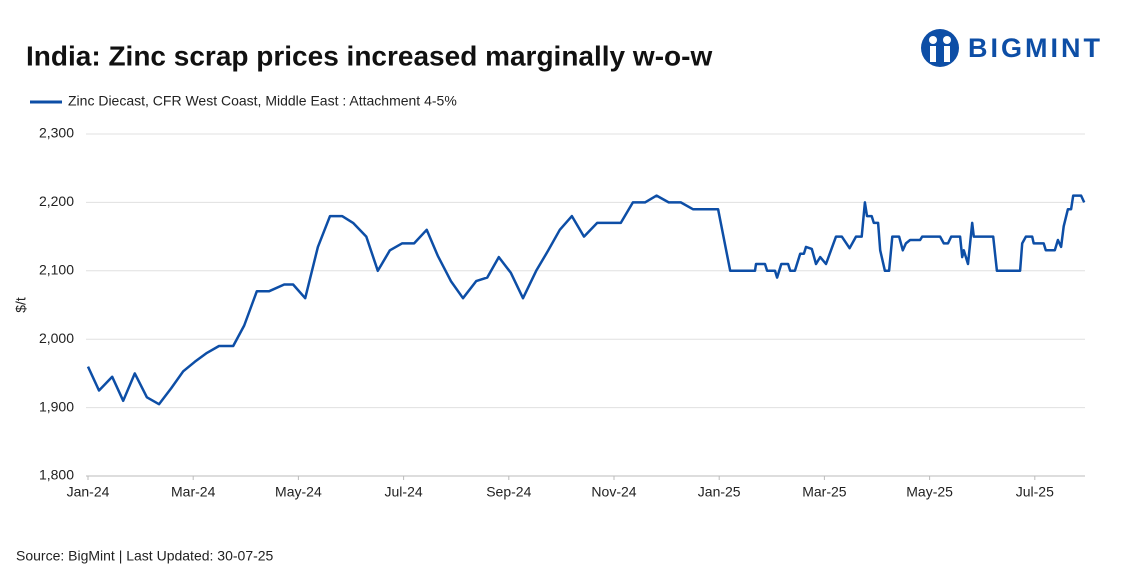 The width and height of the screenshot is (1144, 579). What do you see at coordinates (56, 201) in the screenshot?
I see `y-tick-label: 2,200` at bounding box center [56, 201].